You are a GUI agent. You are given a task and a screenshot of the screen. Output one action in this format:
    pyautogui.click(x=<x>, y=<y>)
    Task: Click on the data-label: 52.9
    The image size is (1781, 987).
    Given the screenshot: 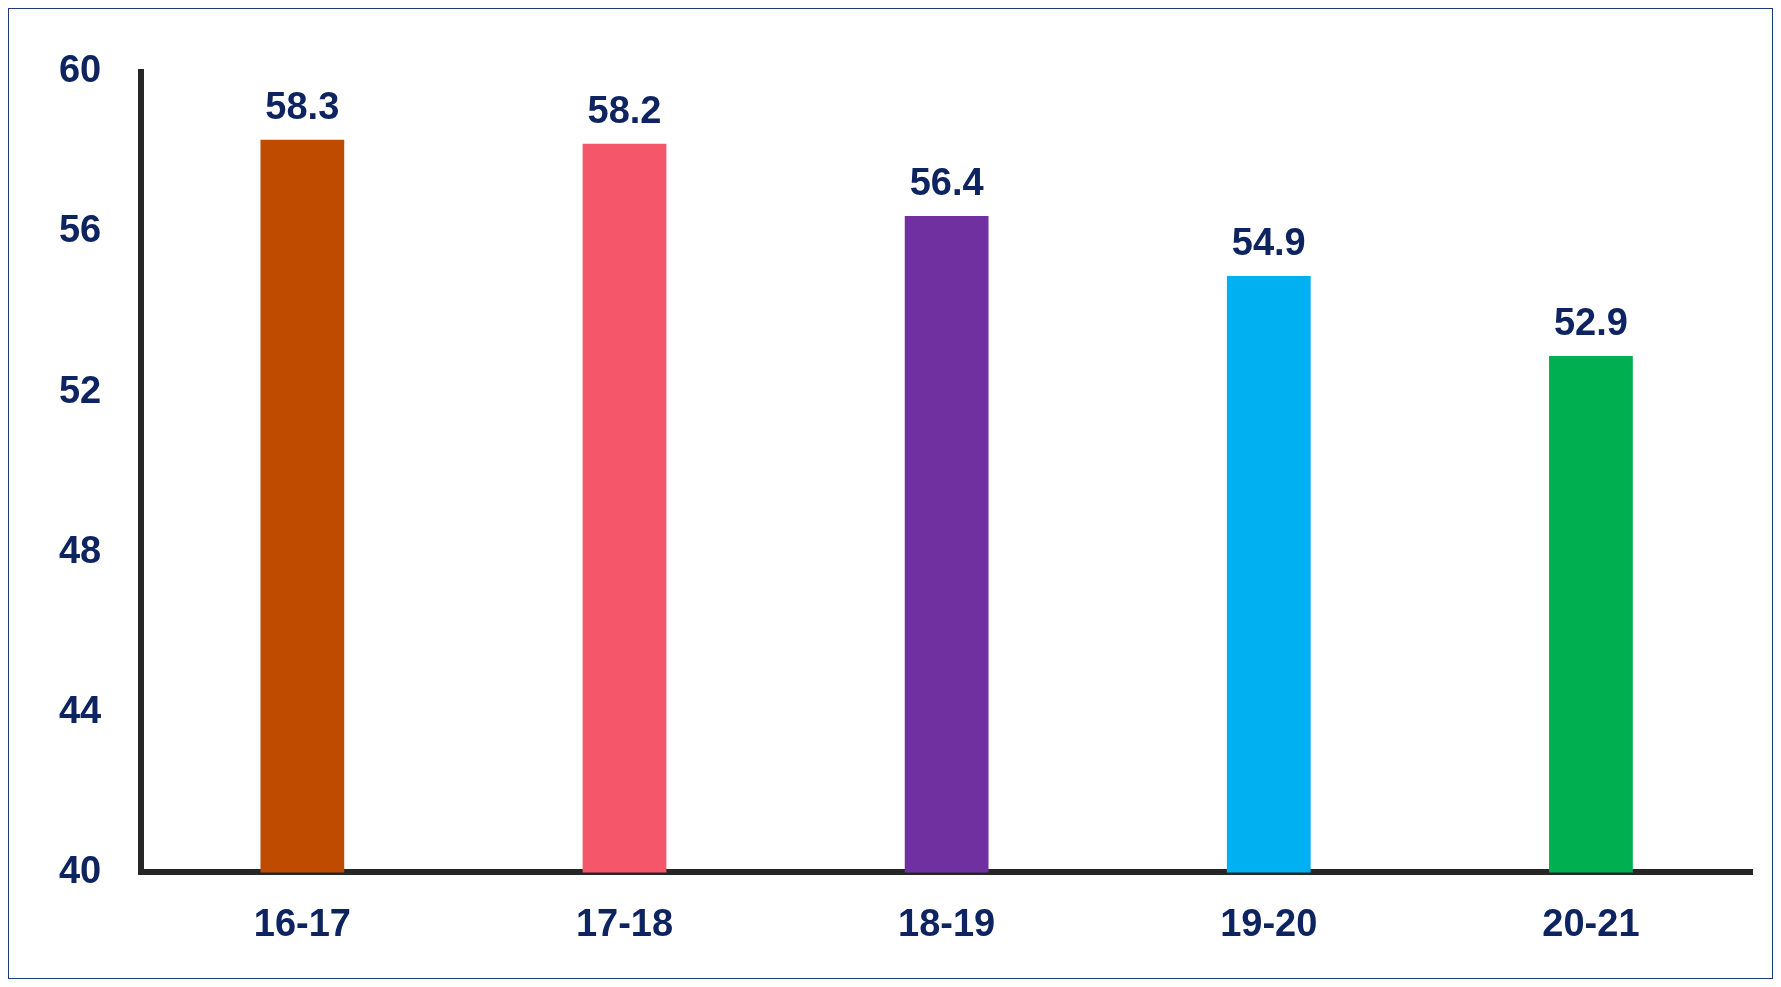 What is the action you would take?
    pyautogui.click(x=1590, y=322)
    